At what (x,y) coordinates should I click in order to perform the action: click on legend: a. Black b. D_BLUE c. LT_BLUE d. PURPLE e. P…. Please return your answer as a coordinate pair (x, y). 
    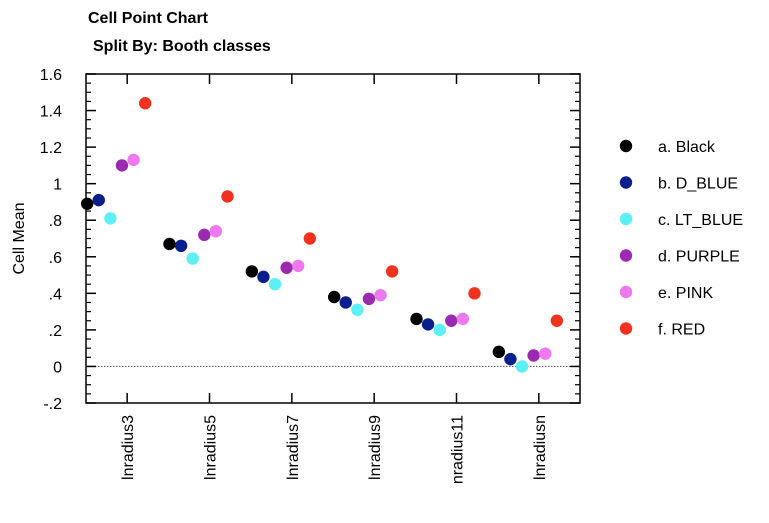
    Looking at the image, I should click on (681, 239).